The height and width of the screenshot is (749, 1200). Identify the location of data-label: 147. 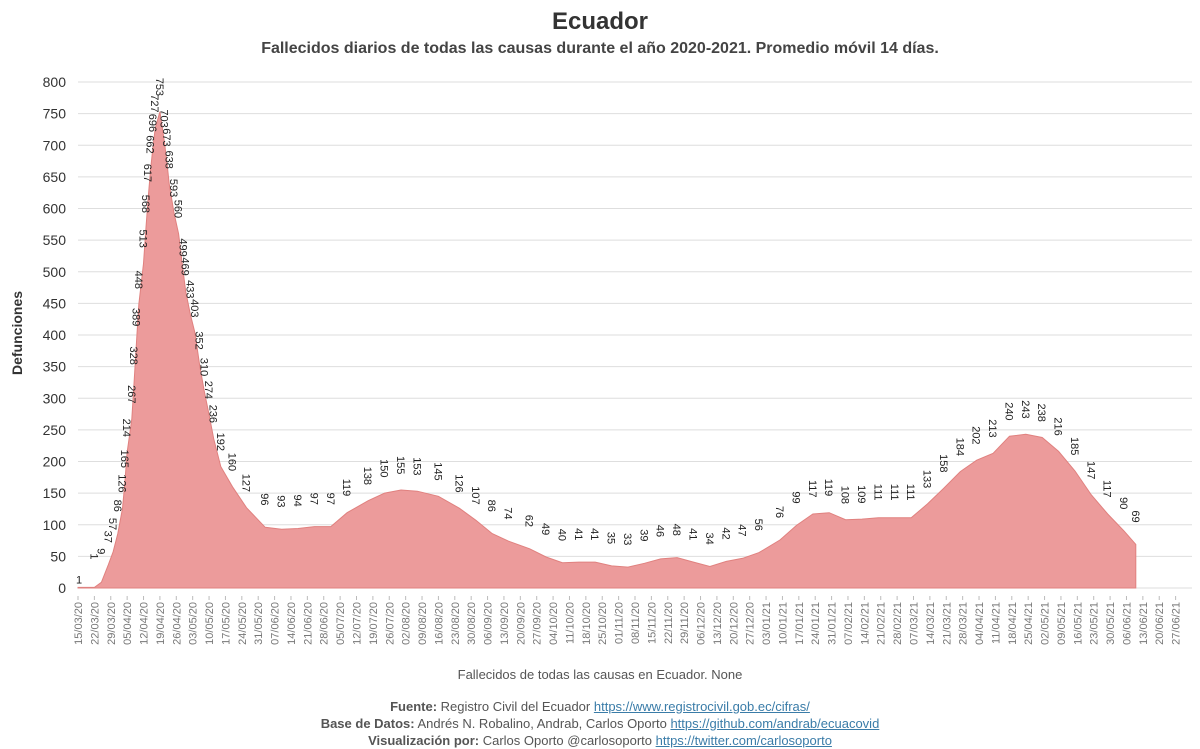
(1090, 470).